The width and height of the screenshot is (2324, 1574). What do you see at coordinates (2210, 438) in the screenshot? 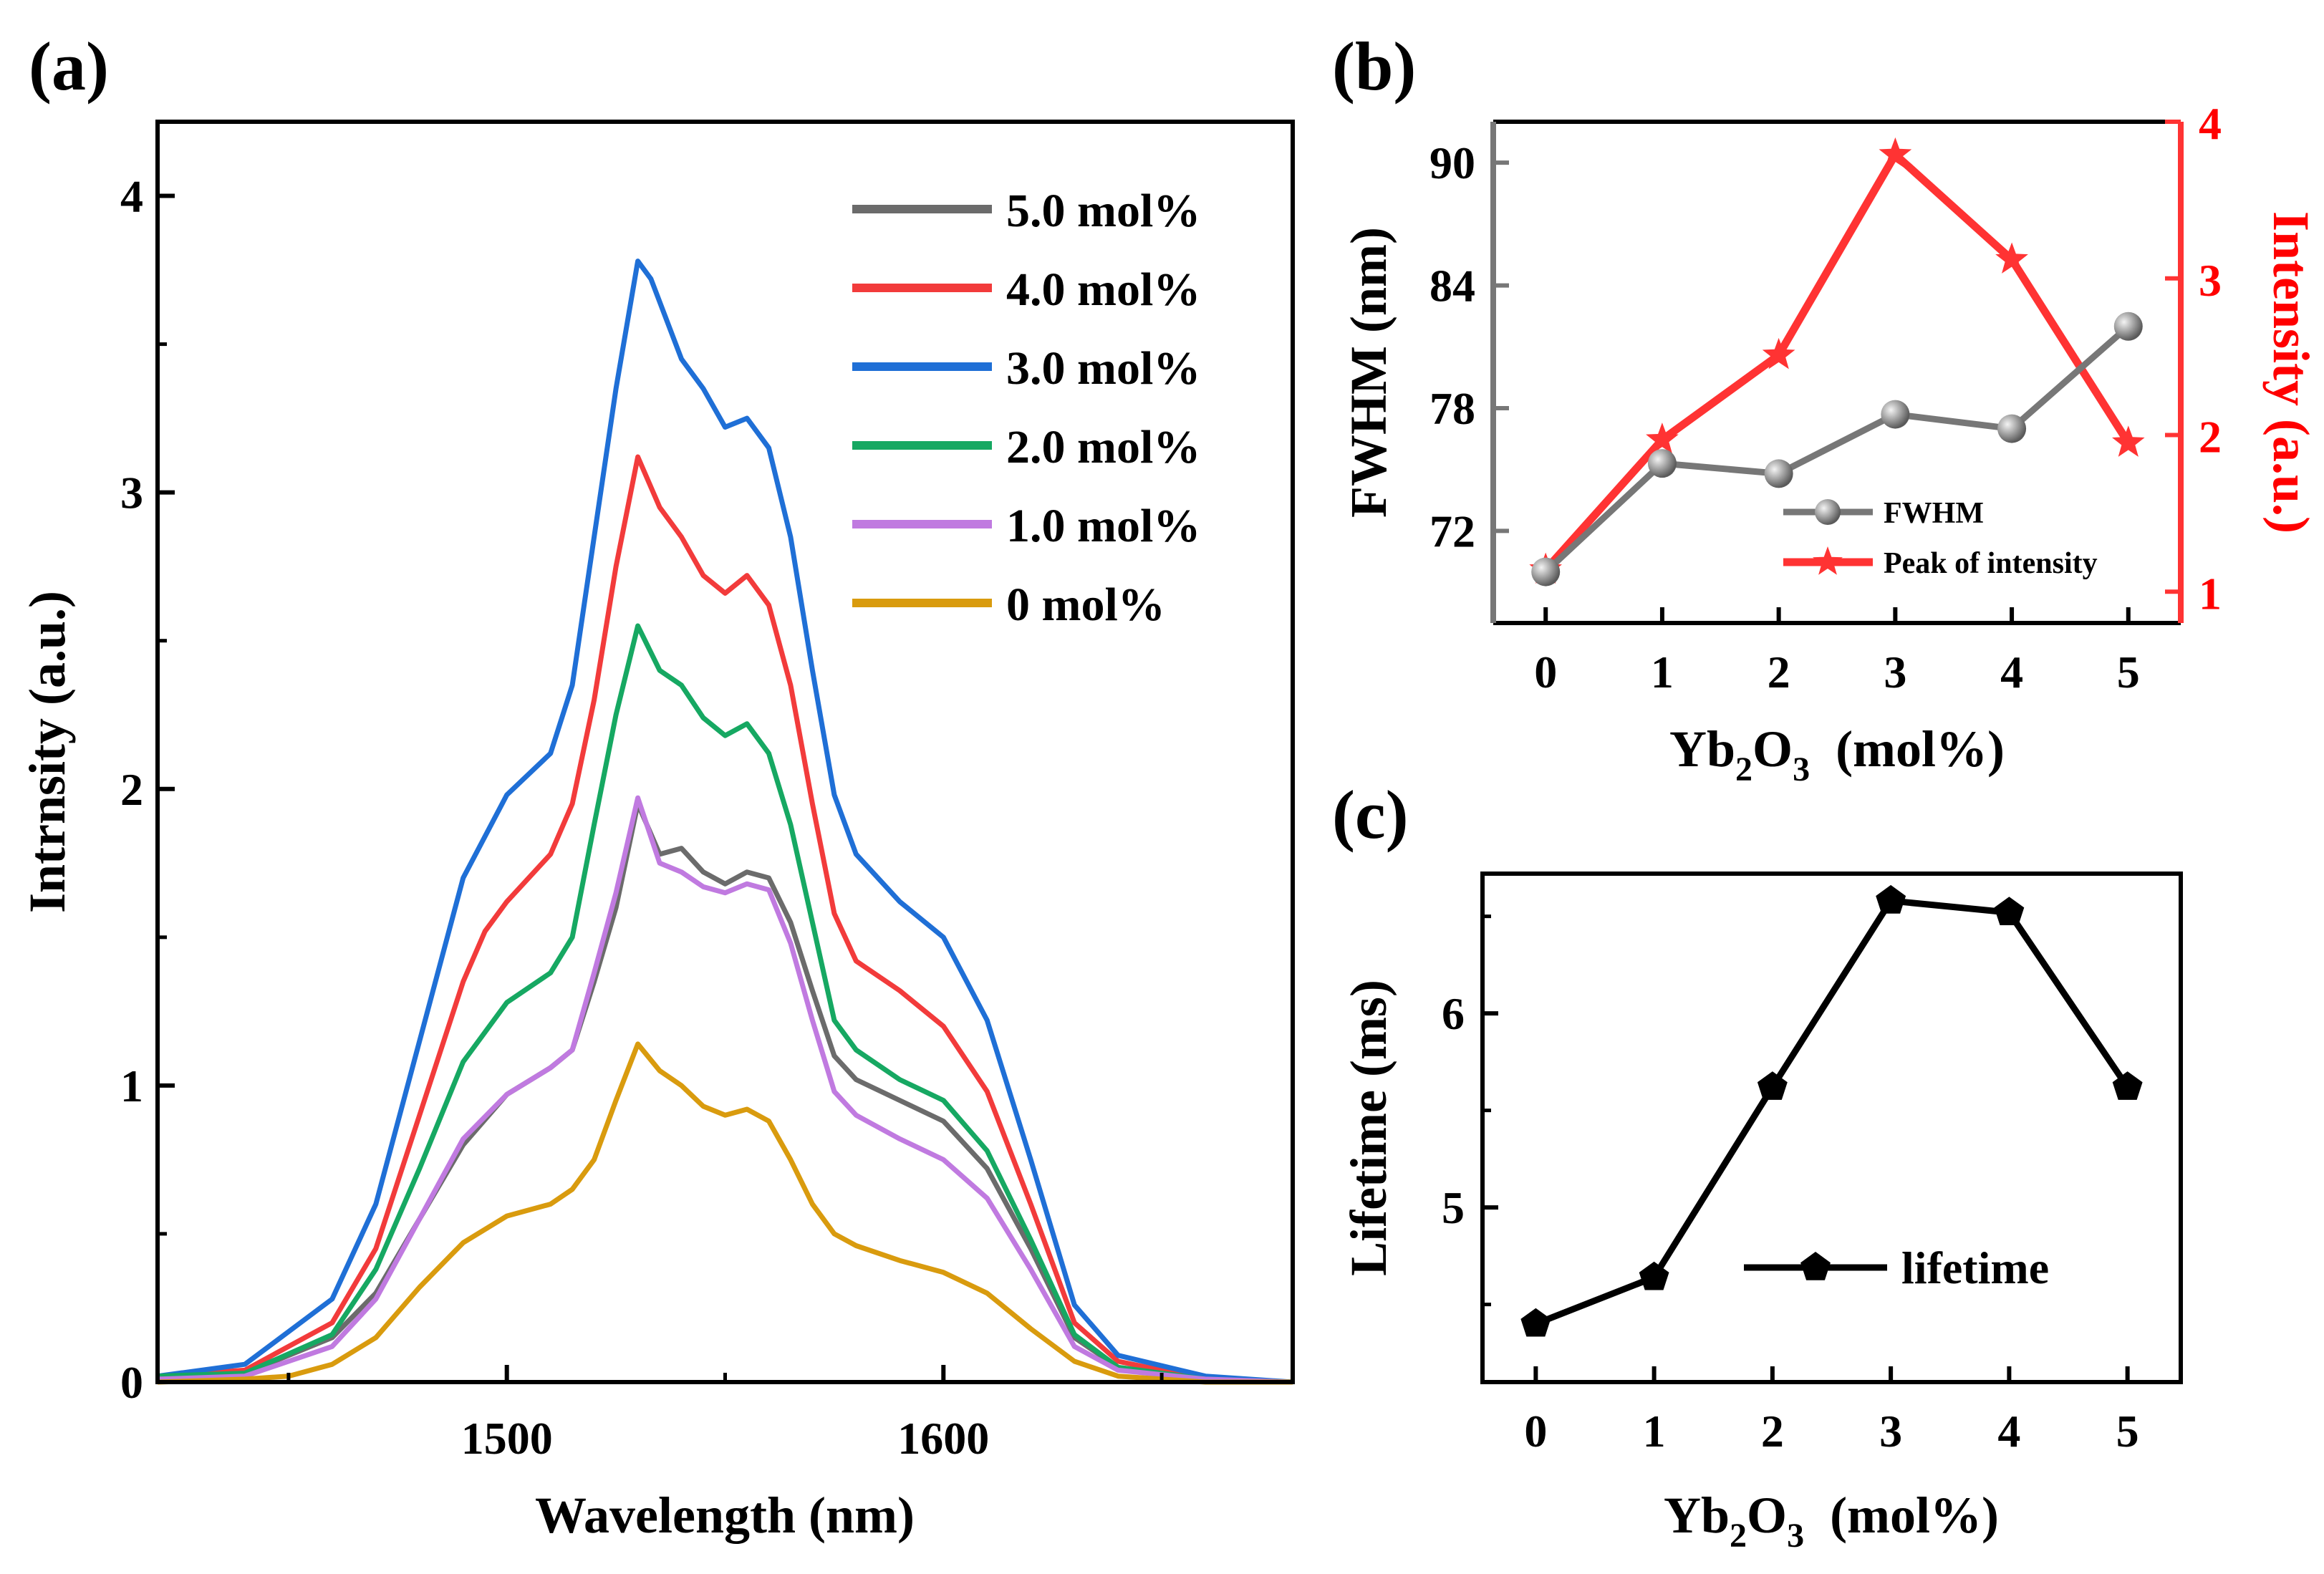
I see `b-rtick-2: 2` at bounding box center [2210, 438].